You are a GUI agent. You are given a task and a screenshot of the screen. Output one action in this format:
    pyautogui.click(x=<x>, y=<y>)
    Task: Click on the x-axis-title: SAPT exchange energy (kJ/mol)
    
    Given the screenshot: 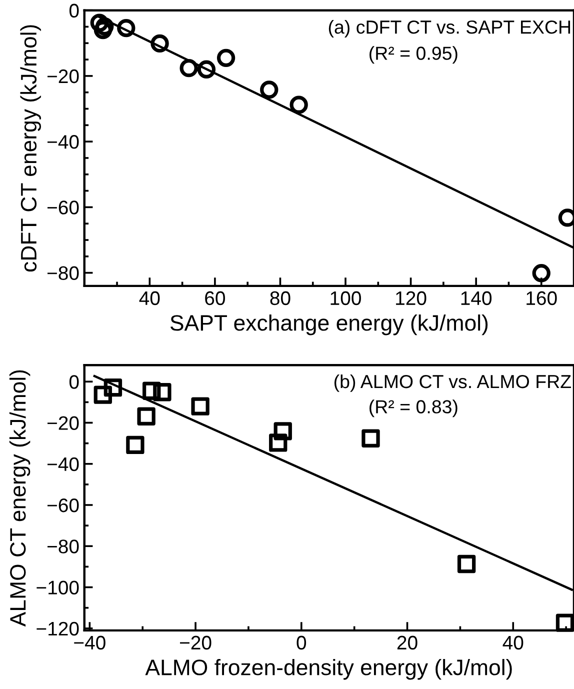 What is the action you would take?
    pyautogui.click(x=329, y=325)
    